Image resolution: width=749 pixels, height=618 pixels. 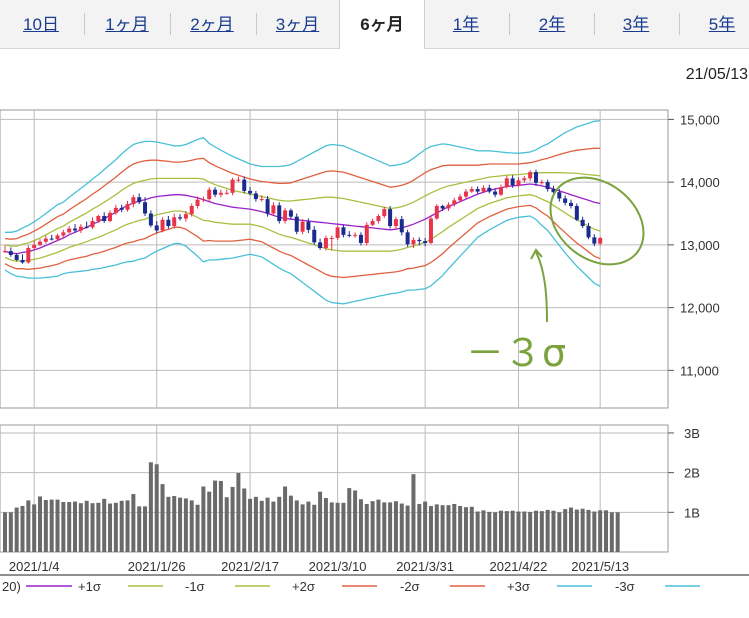 I want to click on tab-2years: 2年, so click(x=552, y=24).